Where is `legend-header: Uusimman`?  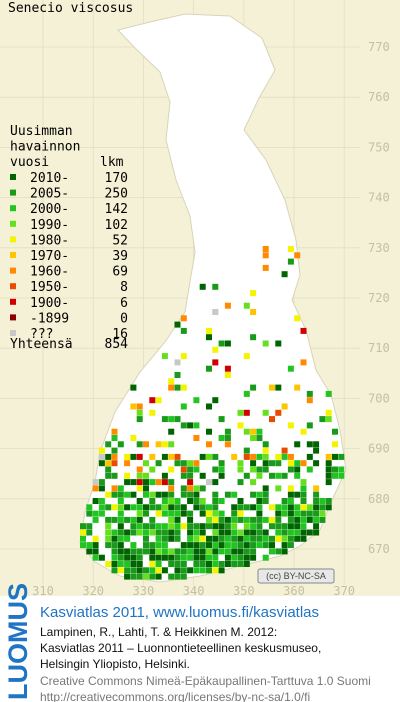
legend-header: Uusimman is located at coordinates (41, 131).